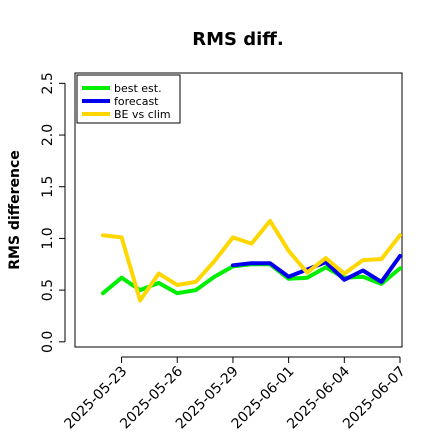 The height and width of the screenshot is (440, 440). I want to click on legend-label: forecast, so click(136, 101).